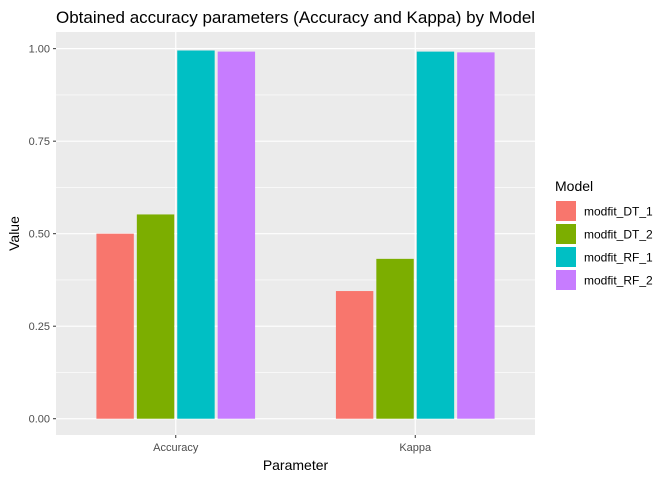 The image size is (672, 480). I want to click on y-tick-label: 1.00, so click(39, 50).